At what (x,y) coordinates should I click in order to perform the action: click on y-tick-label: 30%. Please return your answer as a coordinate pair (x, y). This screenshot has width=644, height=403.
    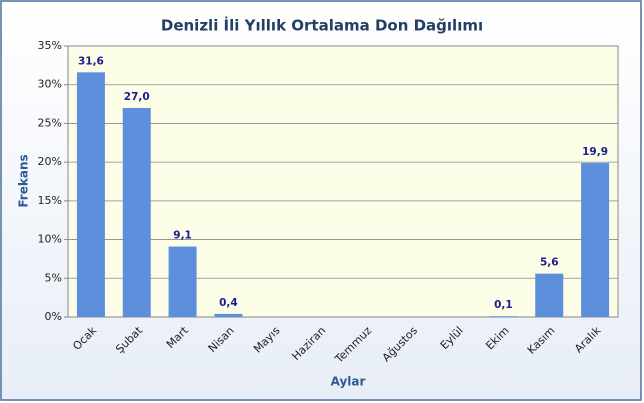
    Looking at the image, I should click on (50, 84).